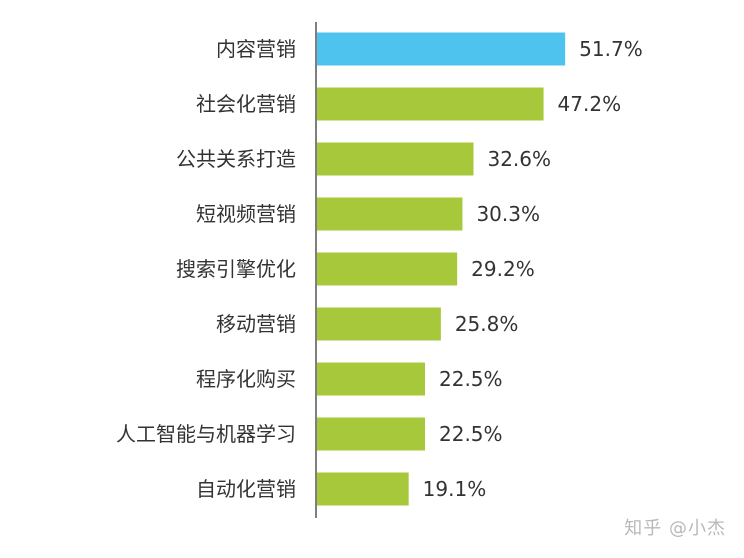 The width and height of the screenshot is (744, 558). I want to click on watermark: 知乎 @小杰, so click(675, 528).